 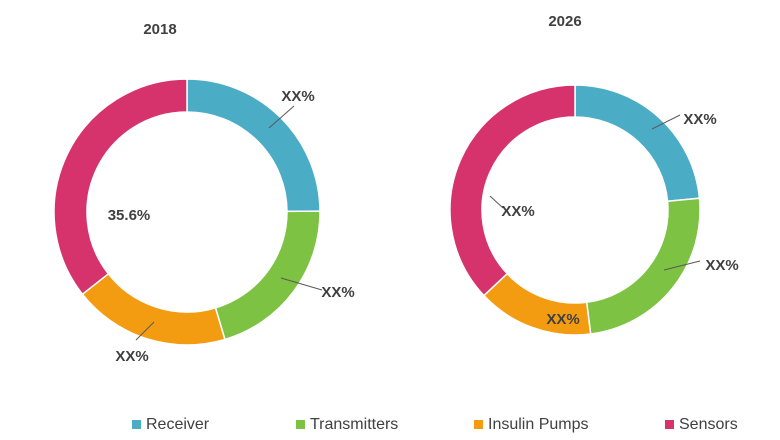 I want to click on legend-swatch-receiver, so click(x=136, y=424).